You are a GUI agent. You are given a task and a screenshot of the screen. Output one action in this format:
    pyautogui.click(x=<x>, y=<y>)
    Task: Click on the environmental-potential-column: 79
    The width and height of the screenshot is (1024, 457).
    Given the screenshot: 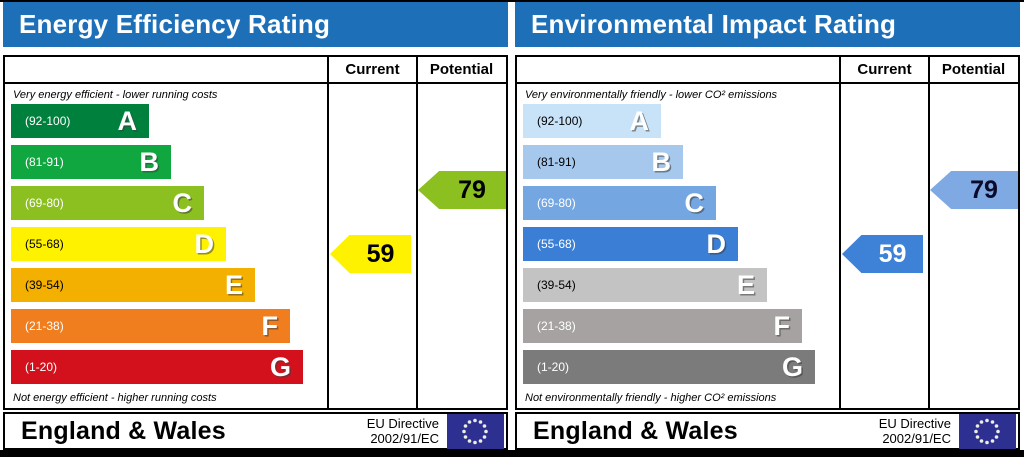 What is the action you would take?
    pyautogui.click(x=973, y=246)
    